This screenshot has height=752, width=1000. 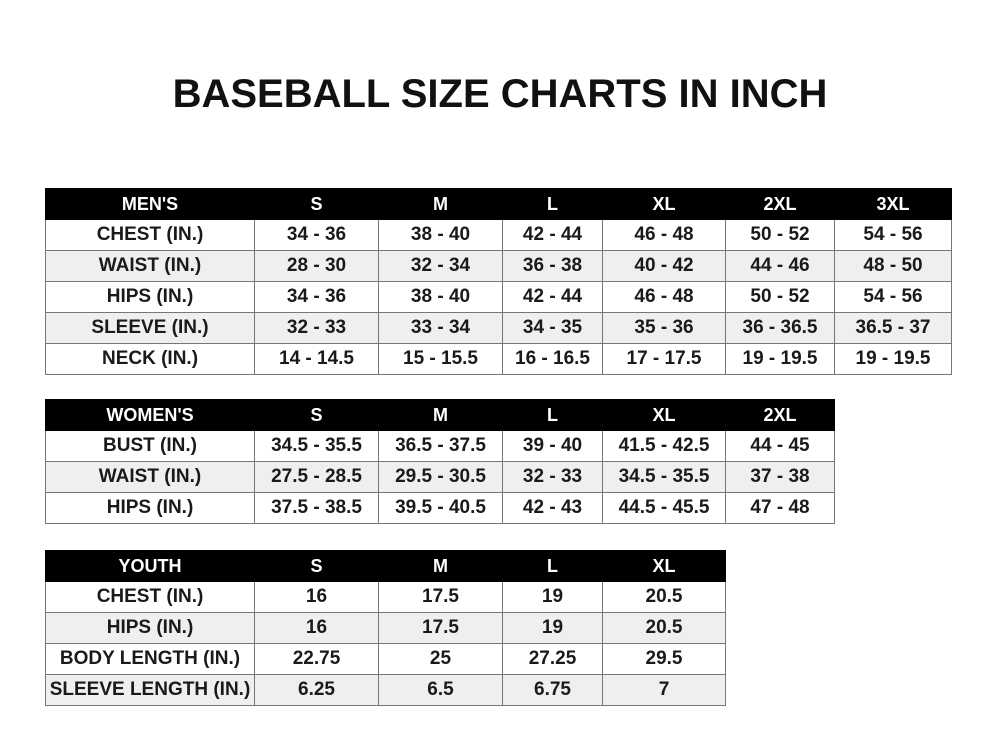 What do you see at coordinates (440, 359) in the screenshot?
I see `measurement-cell: 15 - 15.5` at bounding box center [440, 359].